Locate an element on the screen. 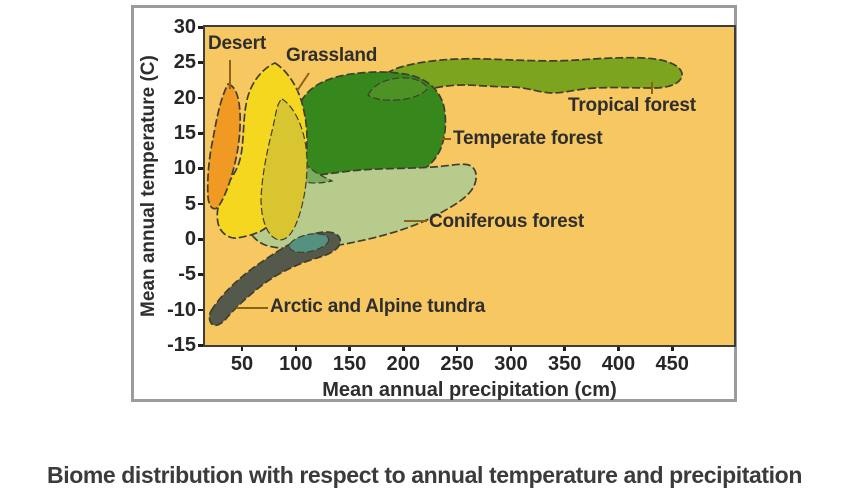 This screenshot has width=849, height=500. temperate-forest-label: Temperate forest is located at coordinates (528, 138).